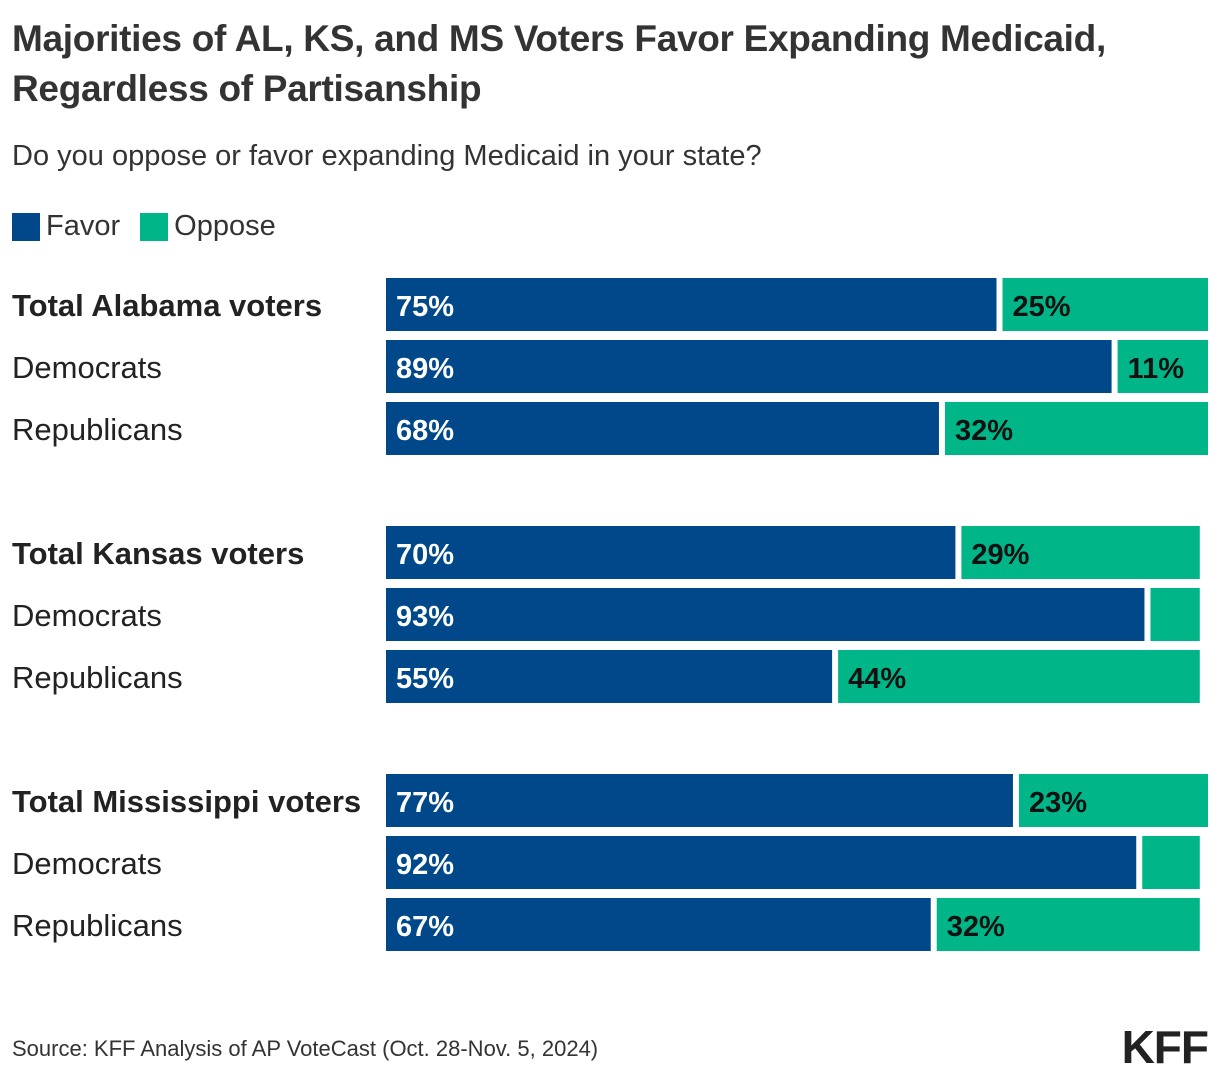 This screenshot has height=1078, width=1220. Describe the element at coordinates (425, 307) in the screenshot. I see `data-label-favor: 75%` at that location.